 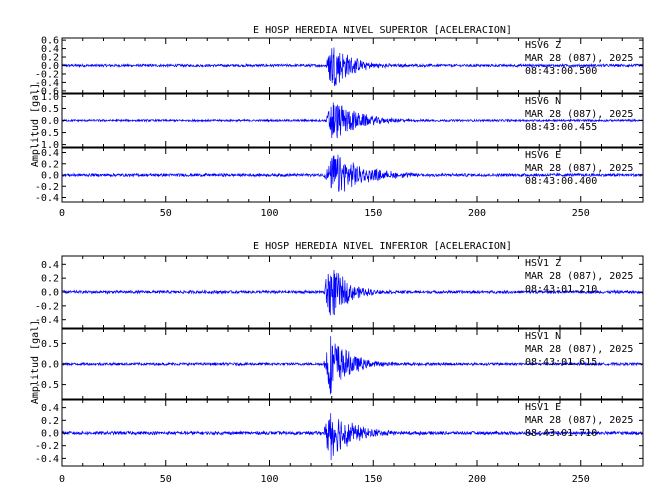 I want to click on panel-inferior-e-station-label: HSV1 E, so click(x=543, y=407).